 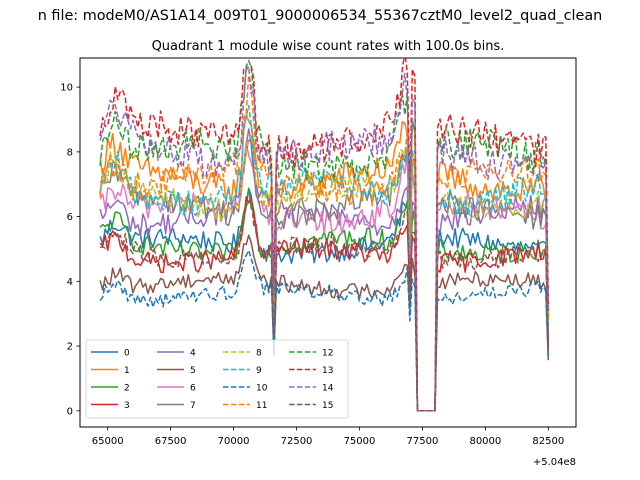 What do you see at coordinates (327, 371) in the screenshot?
I see `legend-label-13: 13` at bounding box center [327, 371].